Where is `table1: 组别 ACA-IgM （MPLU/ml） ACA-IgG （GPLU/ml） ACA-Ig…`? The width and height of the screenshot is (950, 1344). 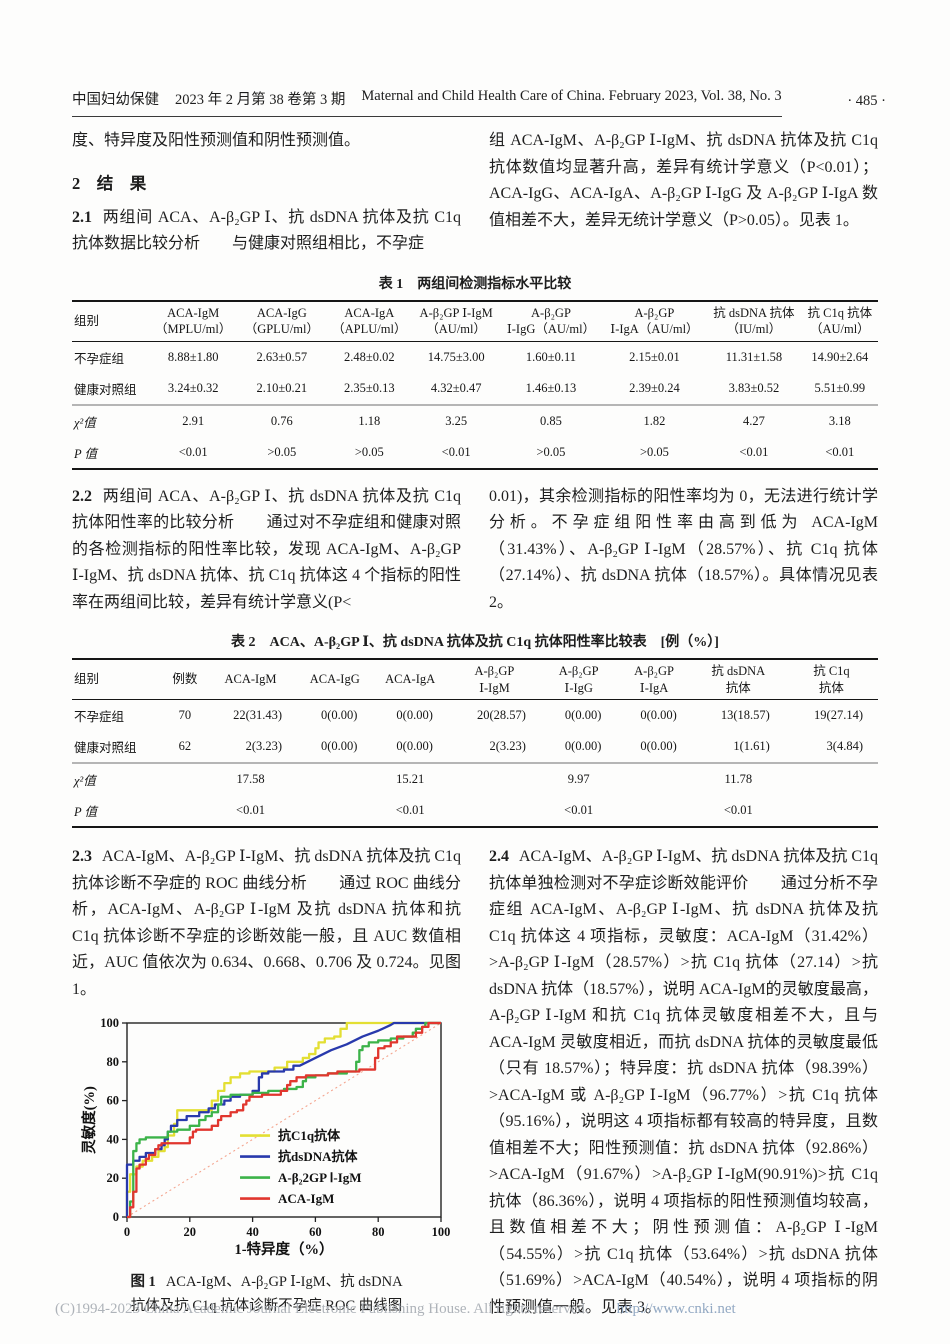 table1: 组别 ACA-IgM （MPLU/ml） ACA-IgG （GPLU/ml） ACA-Ig… is located at coordinates (475, 384).